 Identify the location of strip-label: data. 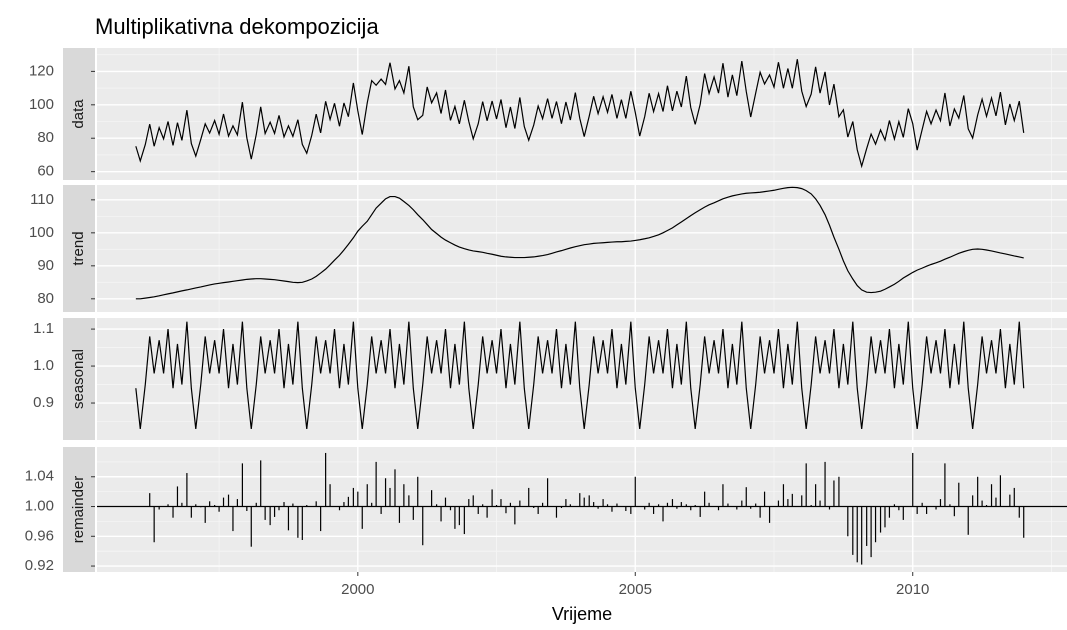
(78, 114).